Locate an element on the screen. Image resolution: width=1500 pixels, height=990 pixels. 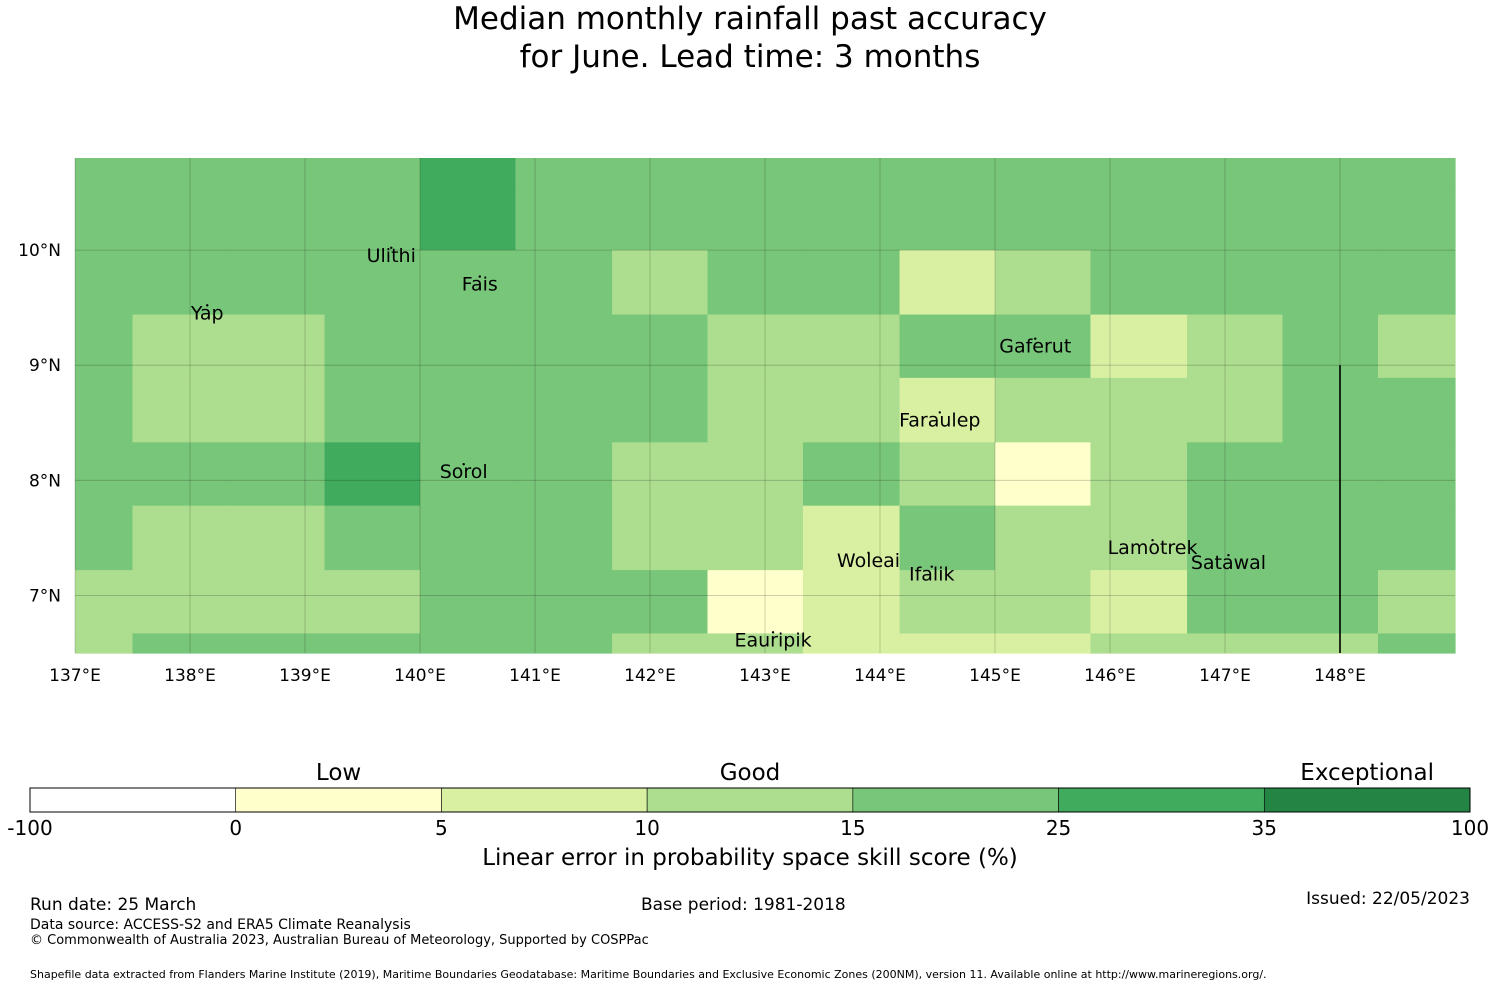
island-label: Sorol is located at coordinates (464, 472).